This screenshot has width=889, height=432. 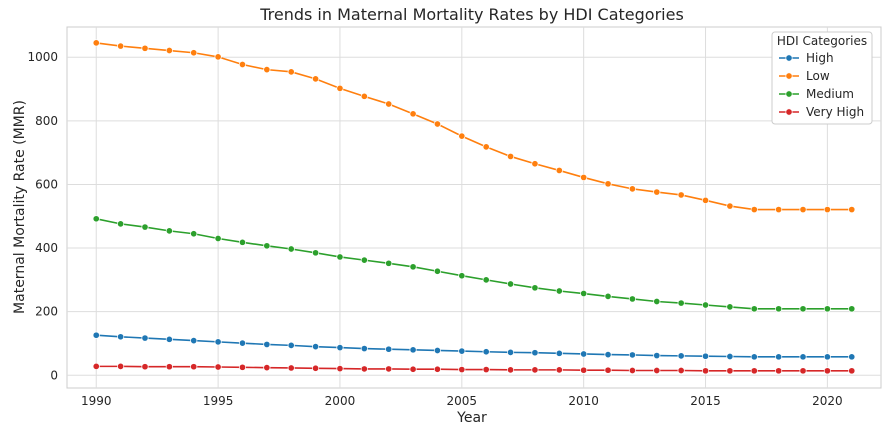 What do you see at coordinates (835, 112) in the screenshot?
I see `legend-label: Very High` at bounding box center [835, 112].